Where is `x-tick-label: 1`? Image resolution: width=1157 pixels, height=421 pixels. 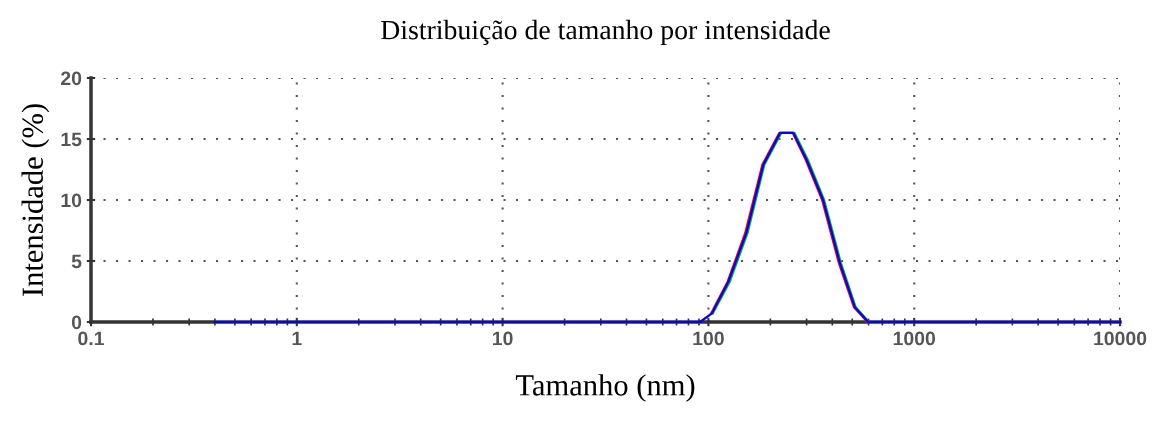
x-tick-label: 1 is located at coordinates (297, 338).